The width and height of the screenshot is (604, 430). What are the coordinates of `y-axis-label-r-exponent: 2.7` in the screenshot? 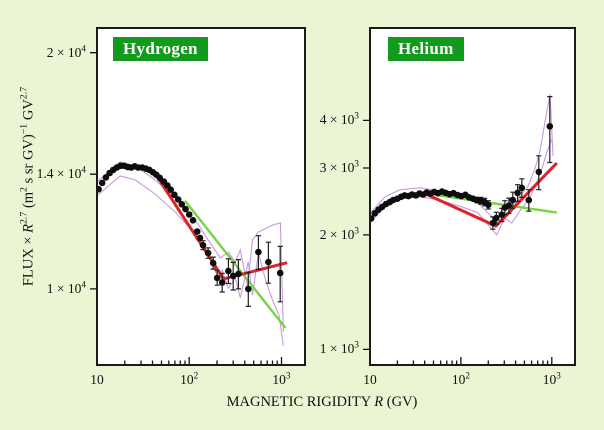 It's located at (24, 217).